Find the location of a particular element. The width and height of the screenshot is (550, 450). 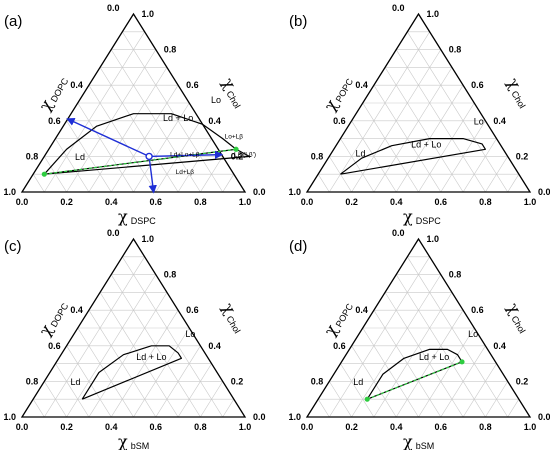

axis-subscript: bSM is located at coordinates (425, 445).